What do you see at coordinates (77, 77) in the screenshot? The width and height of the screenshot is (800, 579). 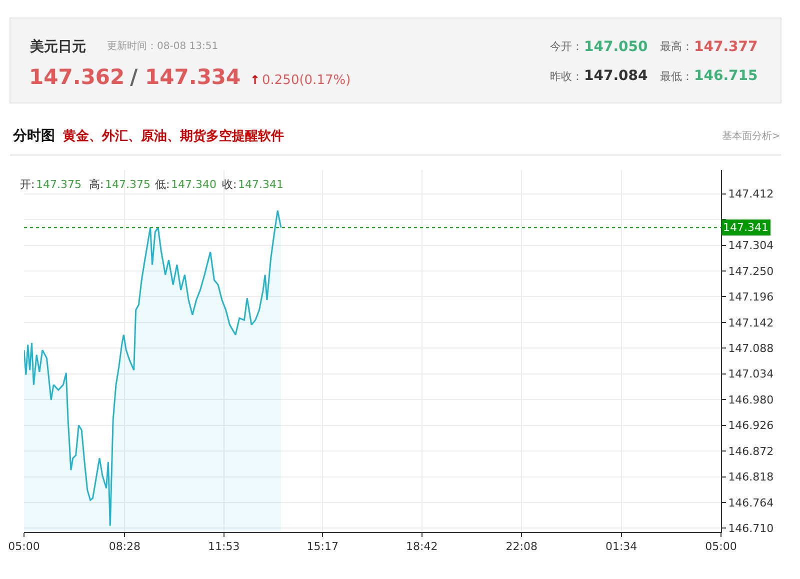 I see `text: 147.362` at bounding box center [77, 77].